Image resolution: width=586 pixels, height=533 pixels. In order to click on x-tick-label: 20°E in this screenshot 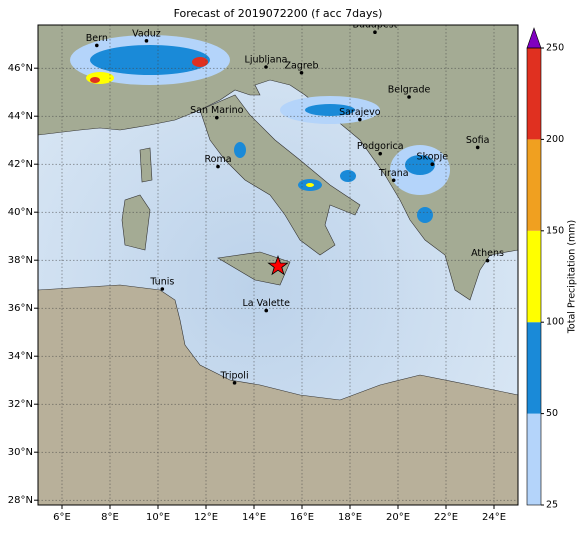, I will do `click(398, 517)`.